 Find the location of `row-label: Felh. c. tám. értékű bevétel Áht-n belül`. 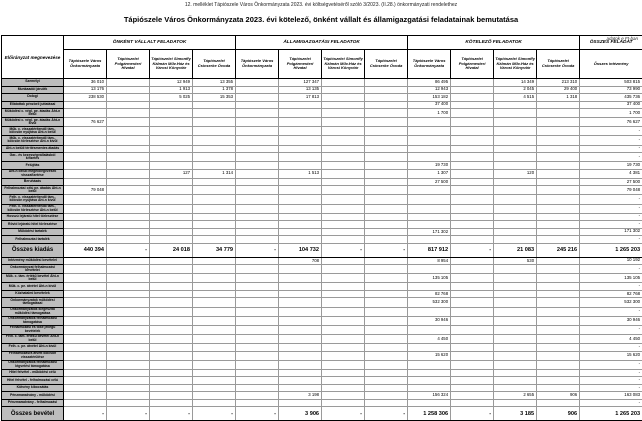

row-label: Felh. c. tám. értékű bevétel Áht-n belül is located at coordinates (33, 338).